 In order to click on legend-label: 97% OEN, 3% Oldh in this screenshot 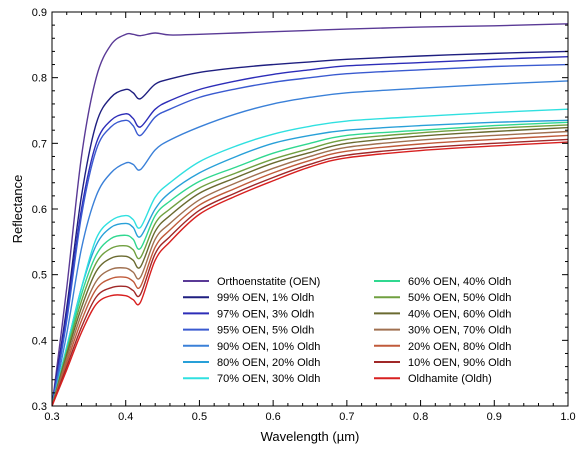, I will do `click(265, 314)`.